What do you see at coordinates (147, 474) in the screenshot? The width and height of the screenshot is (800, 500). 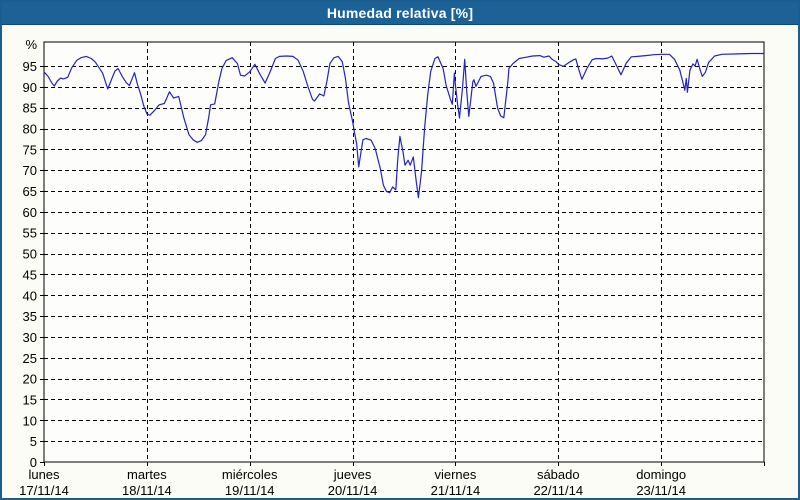 I see `x-axis-day-label: martes` at bounding box center [147, 474].